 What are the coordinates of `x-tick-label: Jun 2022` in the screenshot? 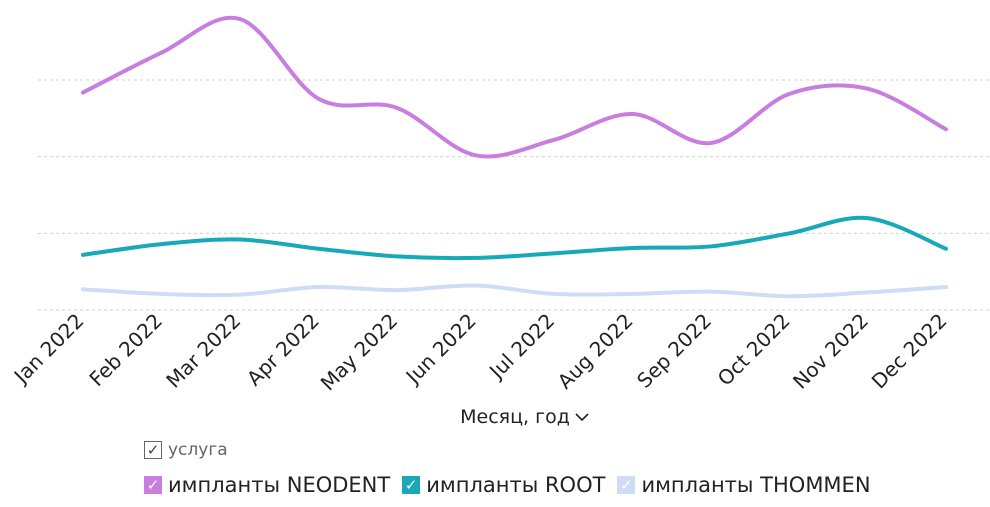 It's located at (440, 349).